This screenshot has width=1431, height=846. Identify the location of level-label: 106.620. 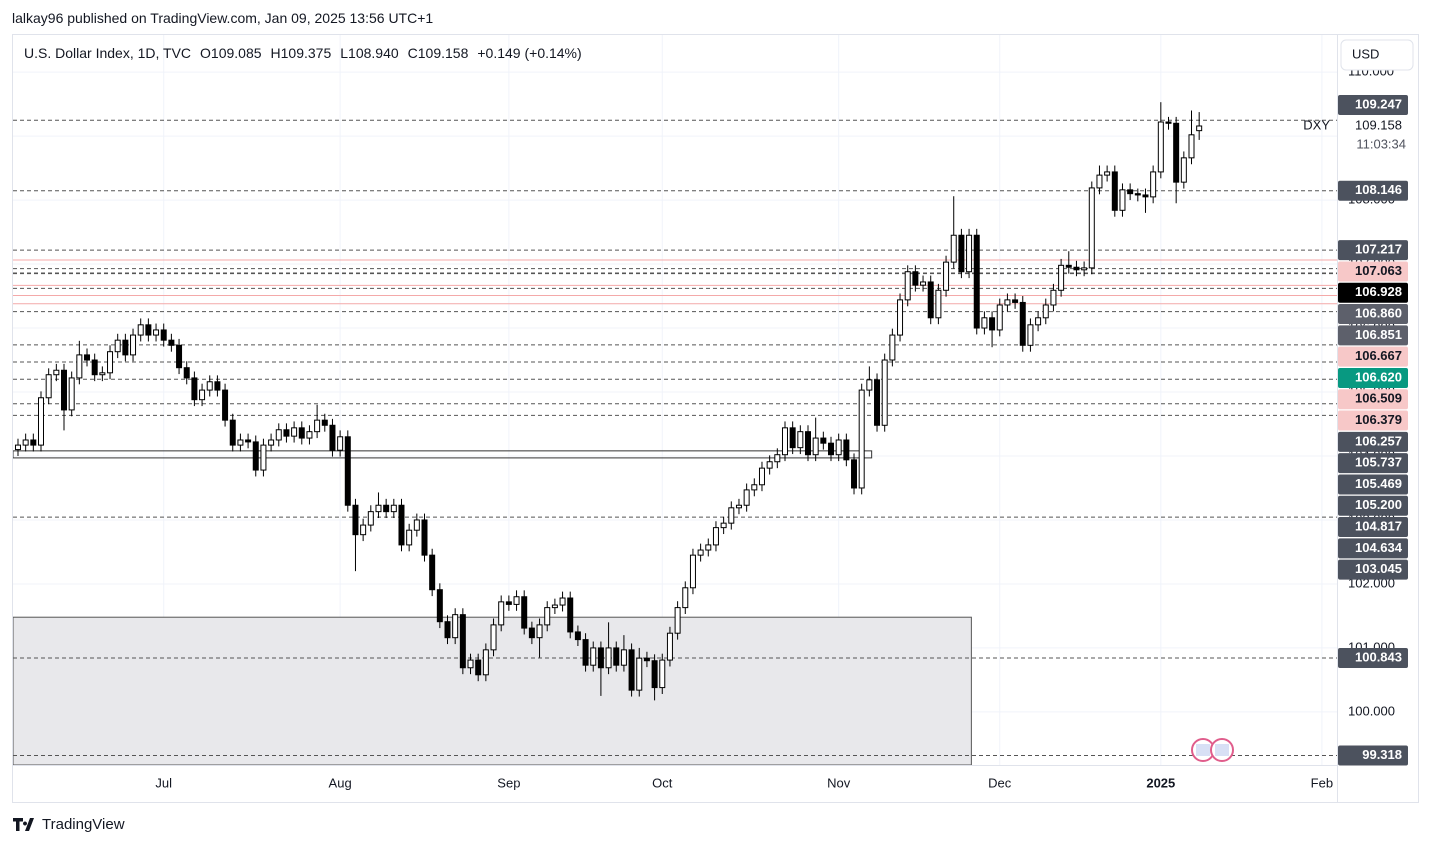
(1378, 376).